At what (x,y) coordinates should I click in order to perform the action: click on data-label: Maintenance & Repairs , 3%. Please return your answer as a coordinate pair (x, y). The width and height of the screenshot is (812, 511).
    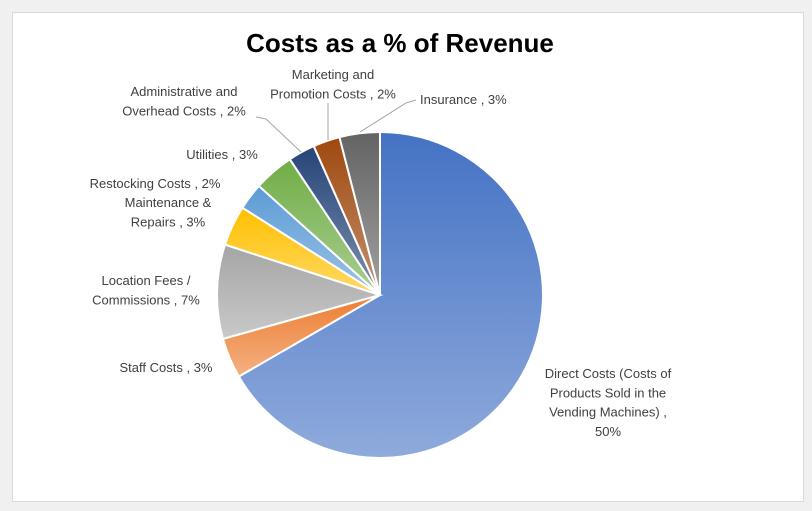
    Looking at the image, I should click on (168, 212).